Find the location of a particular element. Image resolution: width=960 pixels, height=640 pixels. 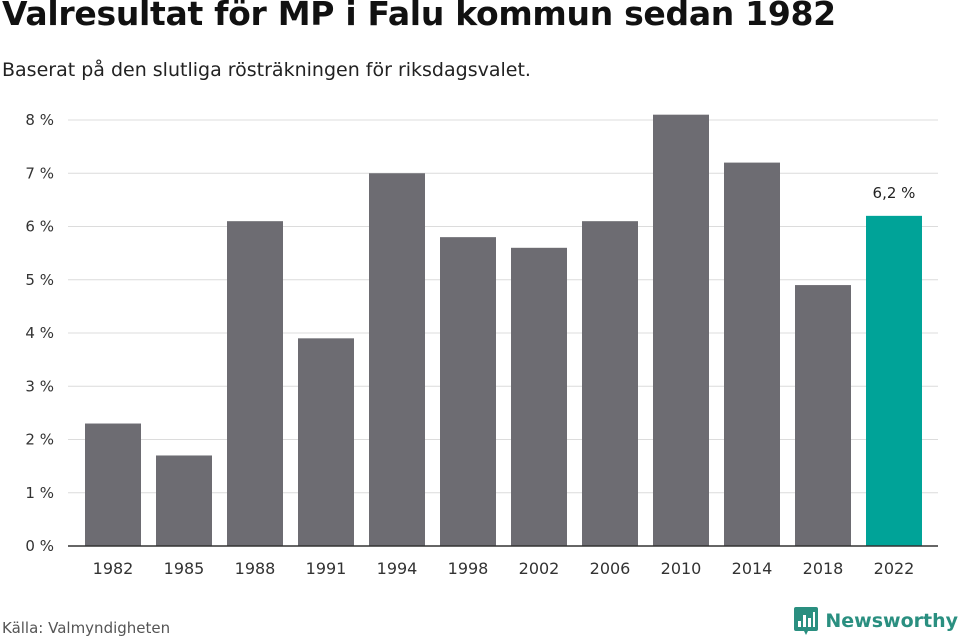

x-tick-label: 2022 is located at coordinates (894, 568).